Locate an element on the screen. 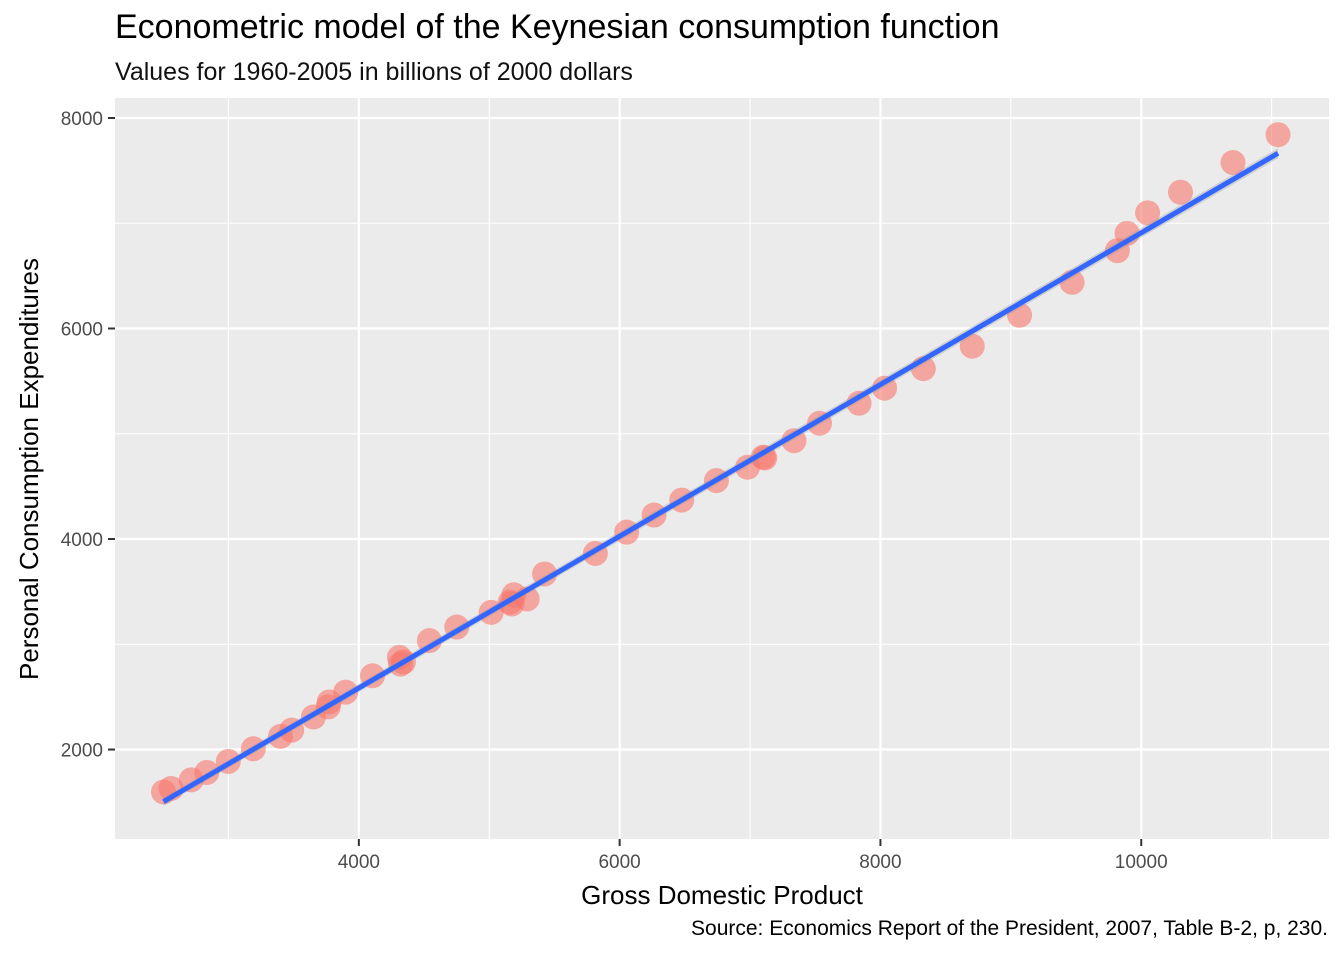  y-tick-label: 4000 is located at coordinates (82, 540).